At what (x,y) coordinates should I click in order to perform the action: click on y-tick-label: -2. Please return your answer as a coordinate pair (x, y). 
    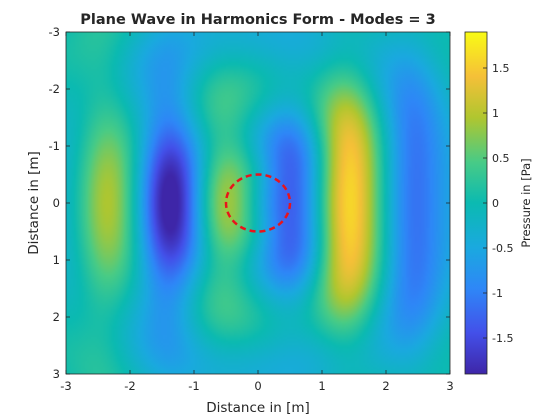
    Looking at the image, I should click on (54, 89).